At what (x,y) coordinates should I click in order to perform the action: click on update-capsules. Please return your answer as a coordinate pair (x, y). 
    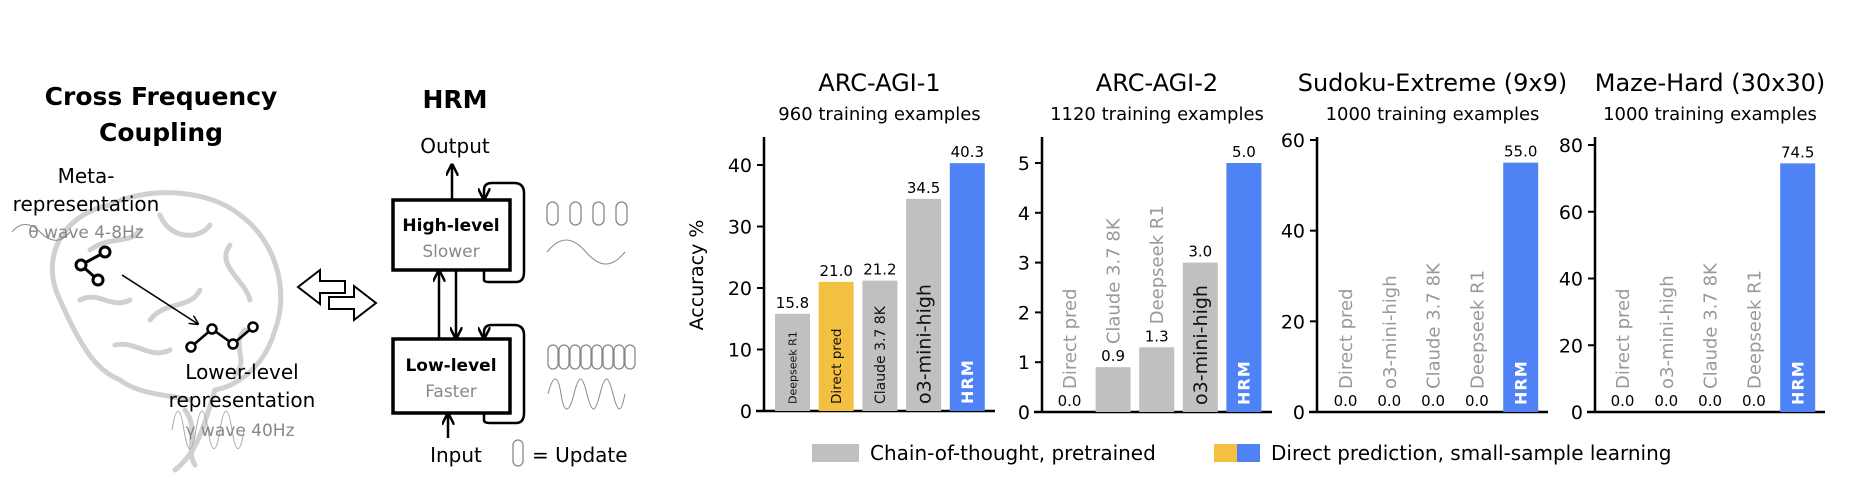
    Looking at the image, I should click on (591, 285).